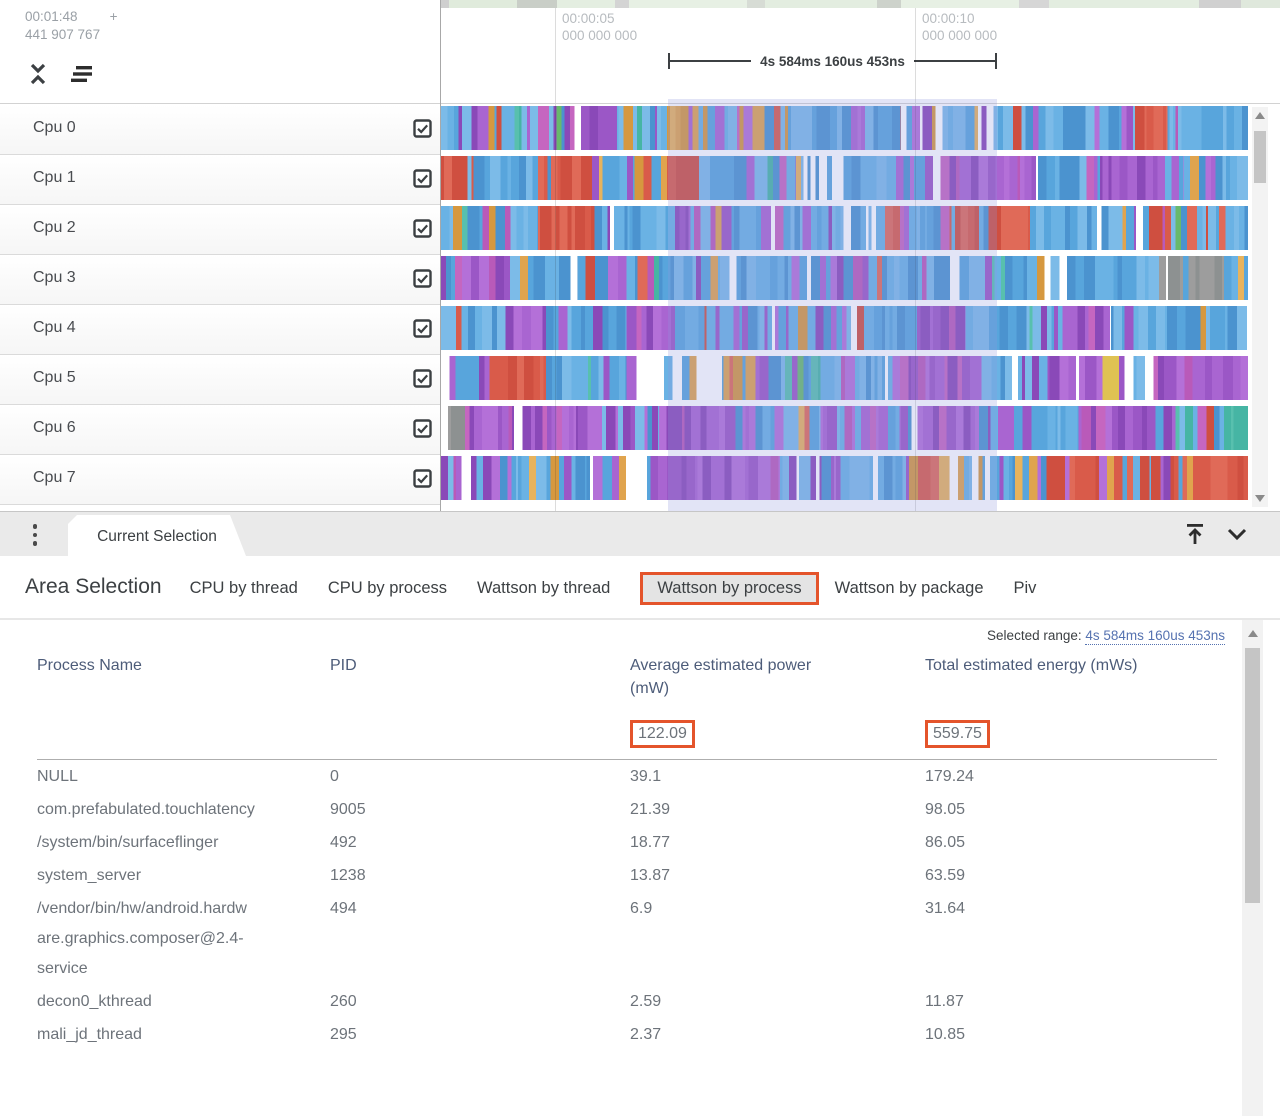 Image resolution: width=1280 pixels, height=1116 pixels. What do you see at coordinates (1237, 534) in the screenshot?
I see `collapse-panel-icon` at bounding box center [1237, 534].